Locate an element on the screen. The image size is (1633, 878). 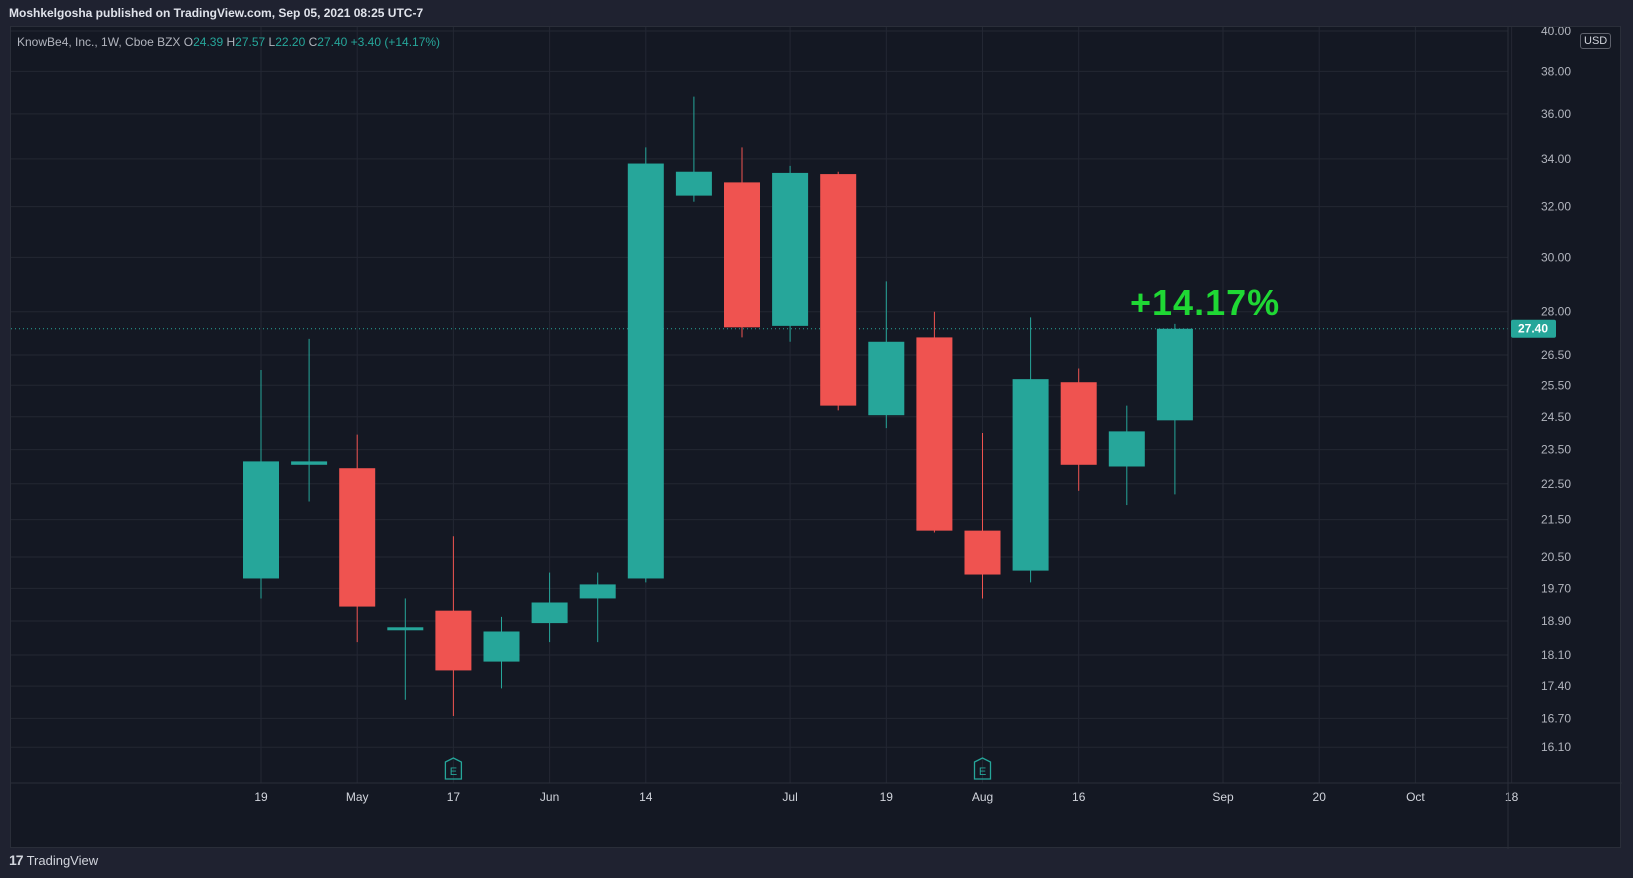
y-tick-label: 16.70 is located at coordinates (1556, 718).